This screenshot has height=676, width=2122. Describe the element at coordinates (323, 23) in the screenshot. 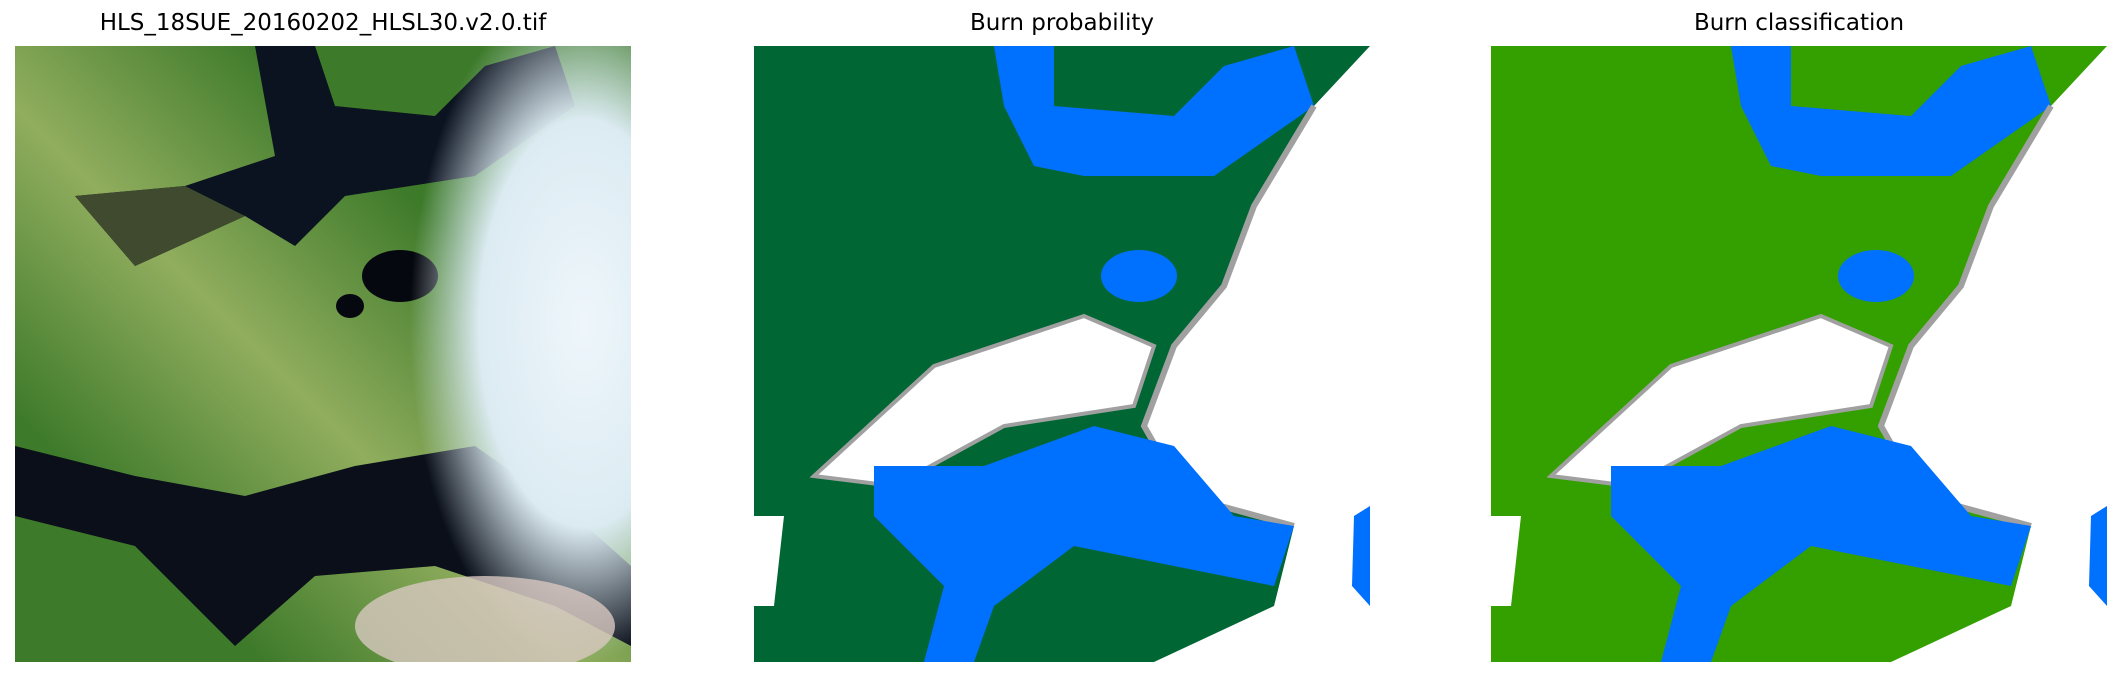

I see `title-rgb: HLS_18SUE_20160202_HLSL30.v2.0.tif` at that location.